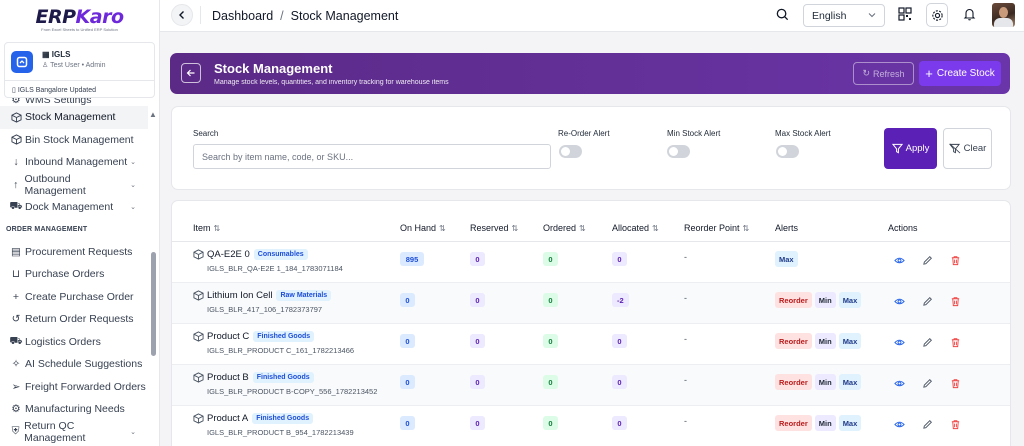 The image size is (1024, 446). What do you see at coordinates (74, 207) in the screenshot?
I see `sidebar-item-dock: ⛟ Dock Management ⌄` at bounding box center [74, 207].